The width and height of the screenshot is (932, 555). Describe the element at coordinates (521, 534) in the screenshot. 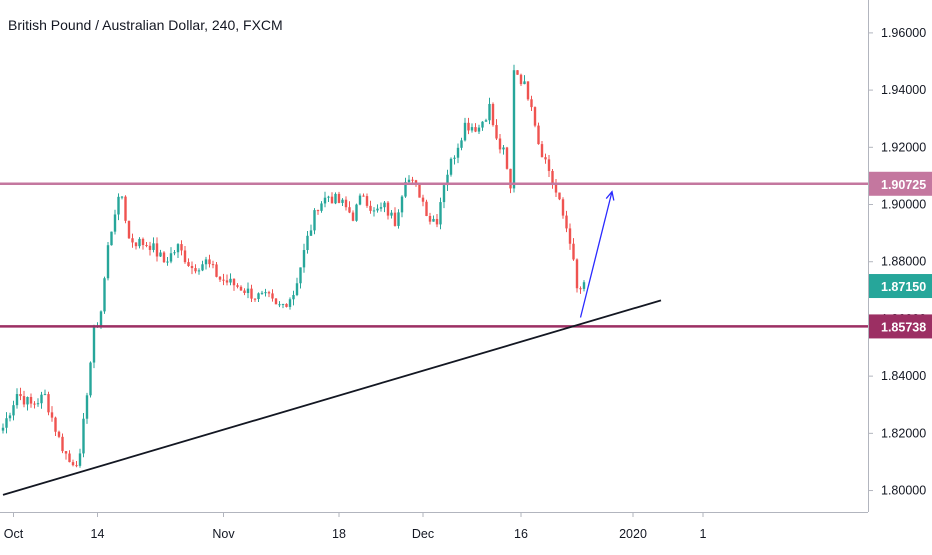

I see `x-tick-label: 16` at that location.